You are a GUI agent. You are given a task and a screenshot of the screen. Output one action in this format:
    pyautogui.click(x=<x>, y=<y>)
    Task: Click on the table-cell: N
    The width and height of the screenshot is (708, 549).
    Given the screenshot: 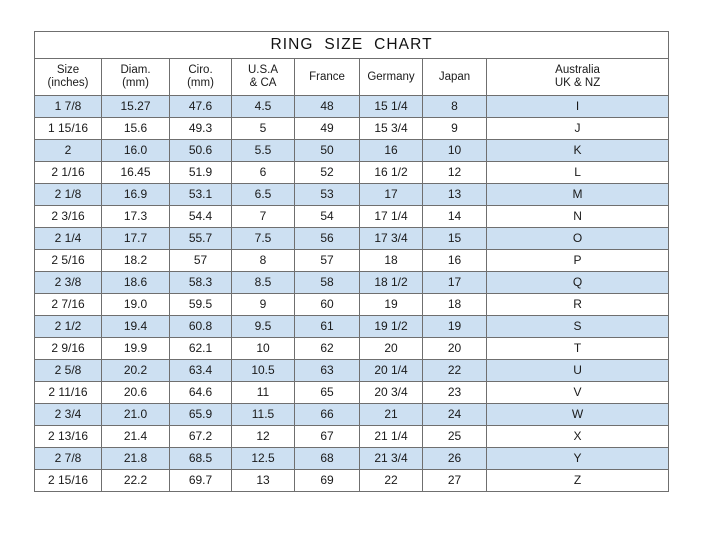 What is the action you would take?
    pyautogui.click(x=577, y=216)
    